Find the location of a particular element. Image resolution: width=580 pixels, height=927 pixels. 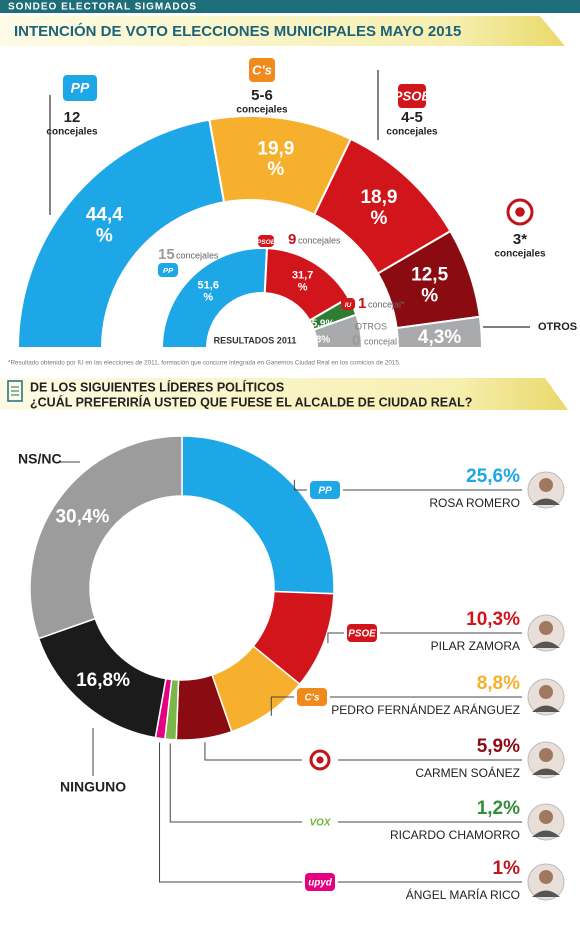

leader-name: RICARDO CHAMORRO is located at coordinates (455, 835).